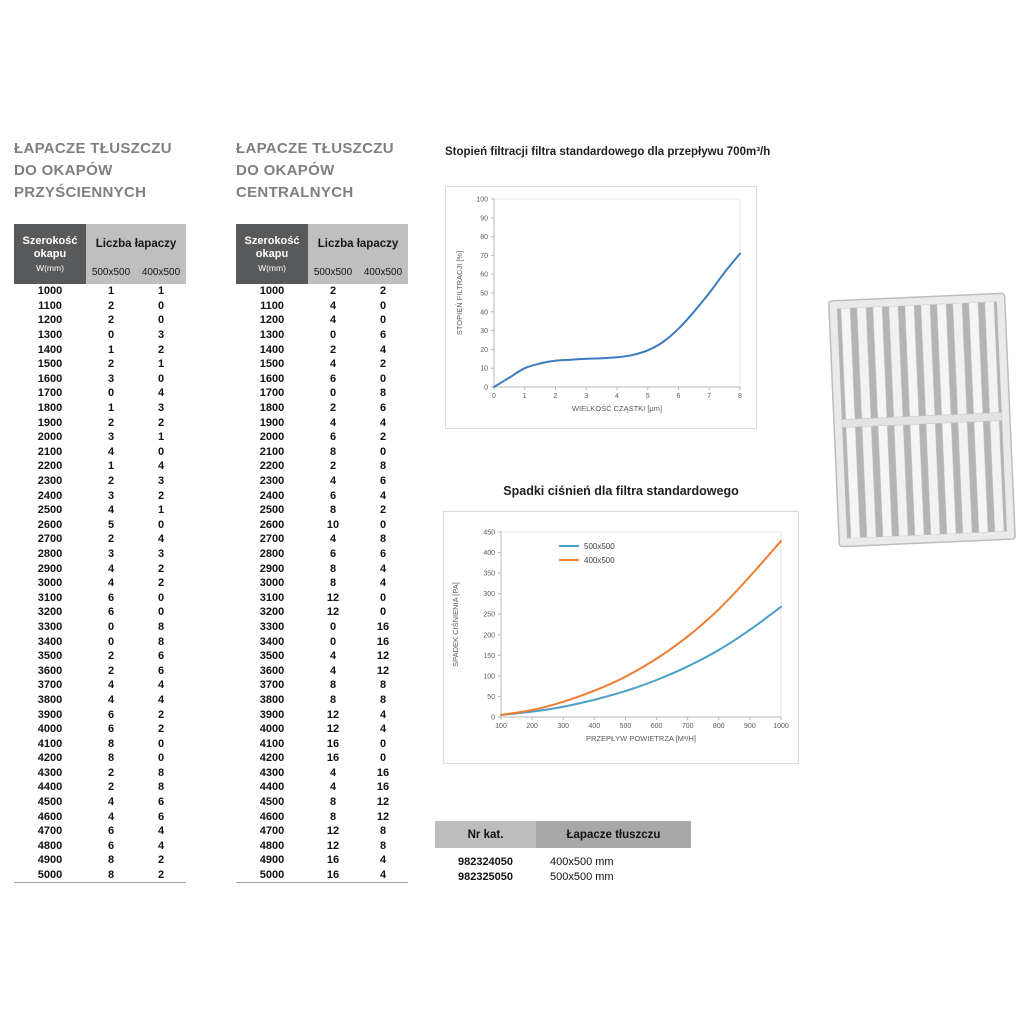 This screenshot has width=1024, height=1024. What do you see at coordinates (322, 320) in the screenshot?
I see `table-row: 1200 4 0` at bounding box center [322, 320].